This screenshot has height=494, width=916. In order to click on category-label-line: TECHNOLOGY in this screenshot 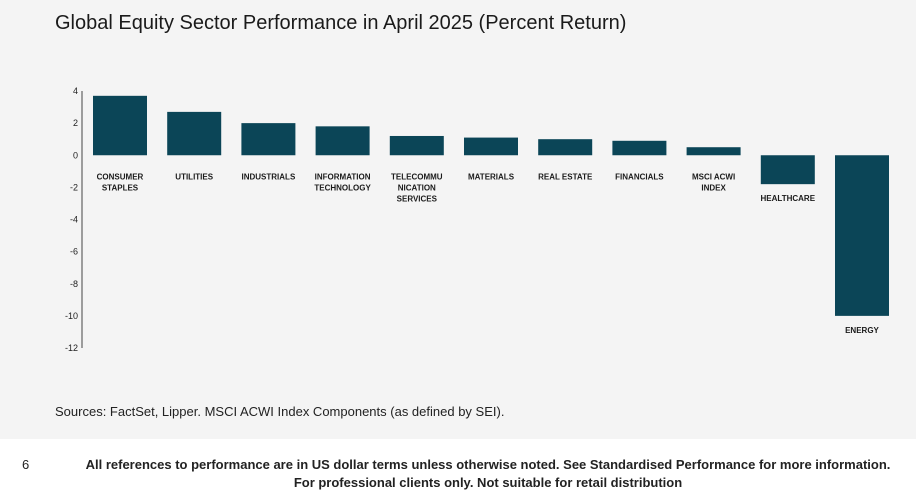, I will do `click(342, 187)`.